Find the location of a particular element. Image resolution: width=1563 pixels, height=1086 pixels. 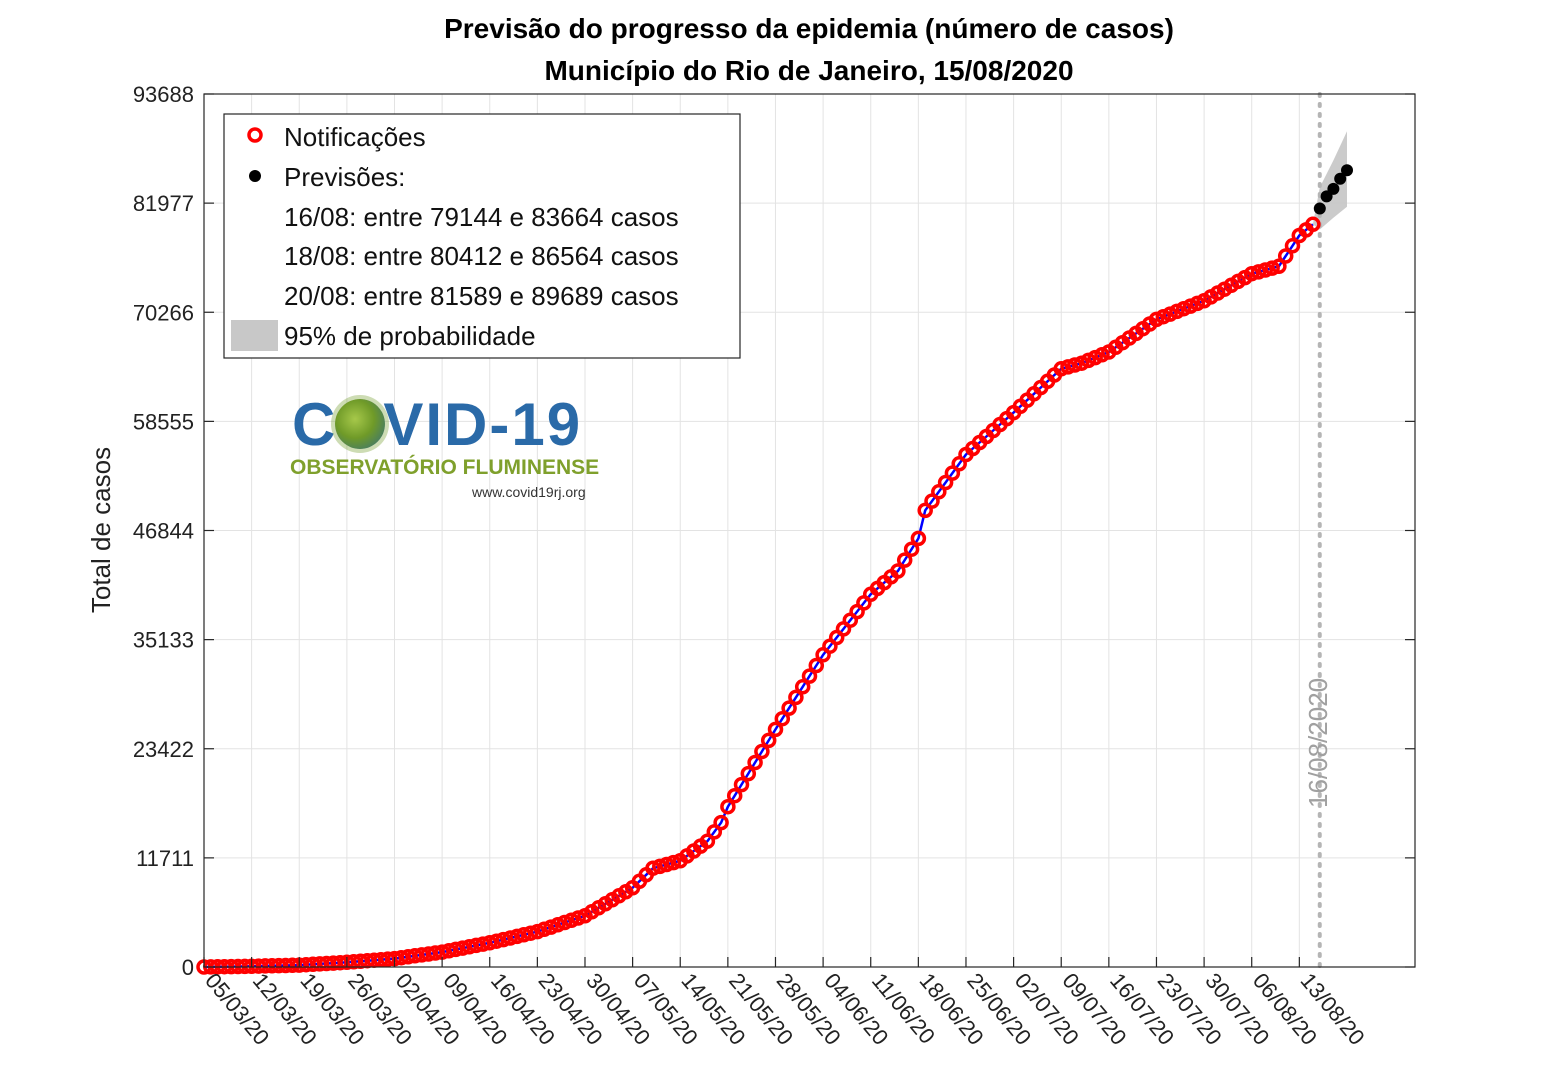

y-tick-label: 70266 is located at coordinates (163, 312).